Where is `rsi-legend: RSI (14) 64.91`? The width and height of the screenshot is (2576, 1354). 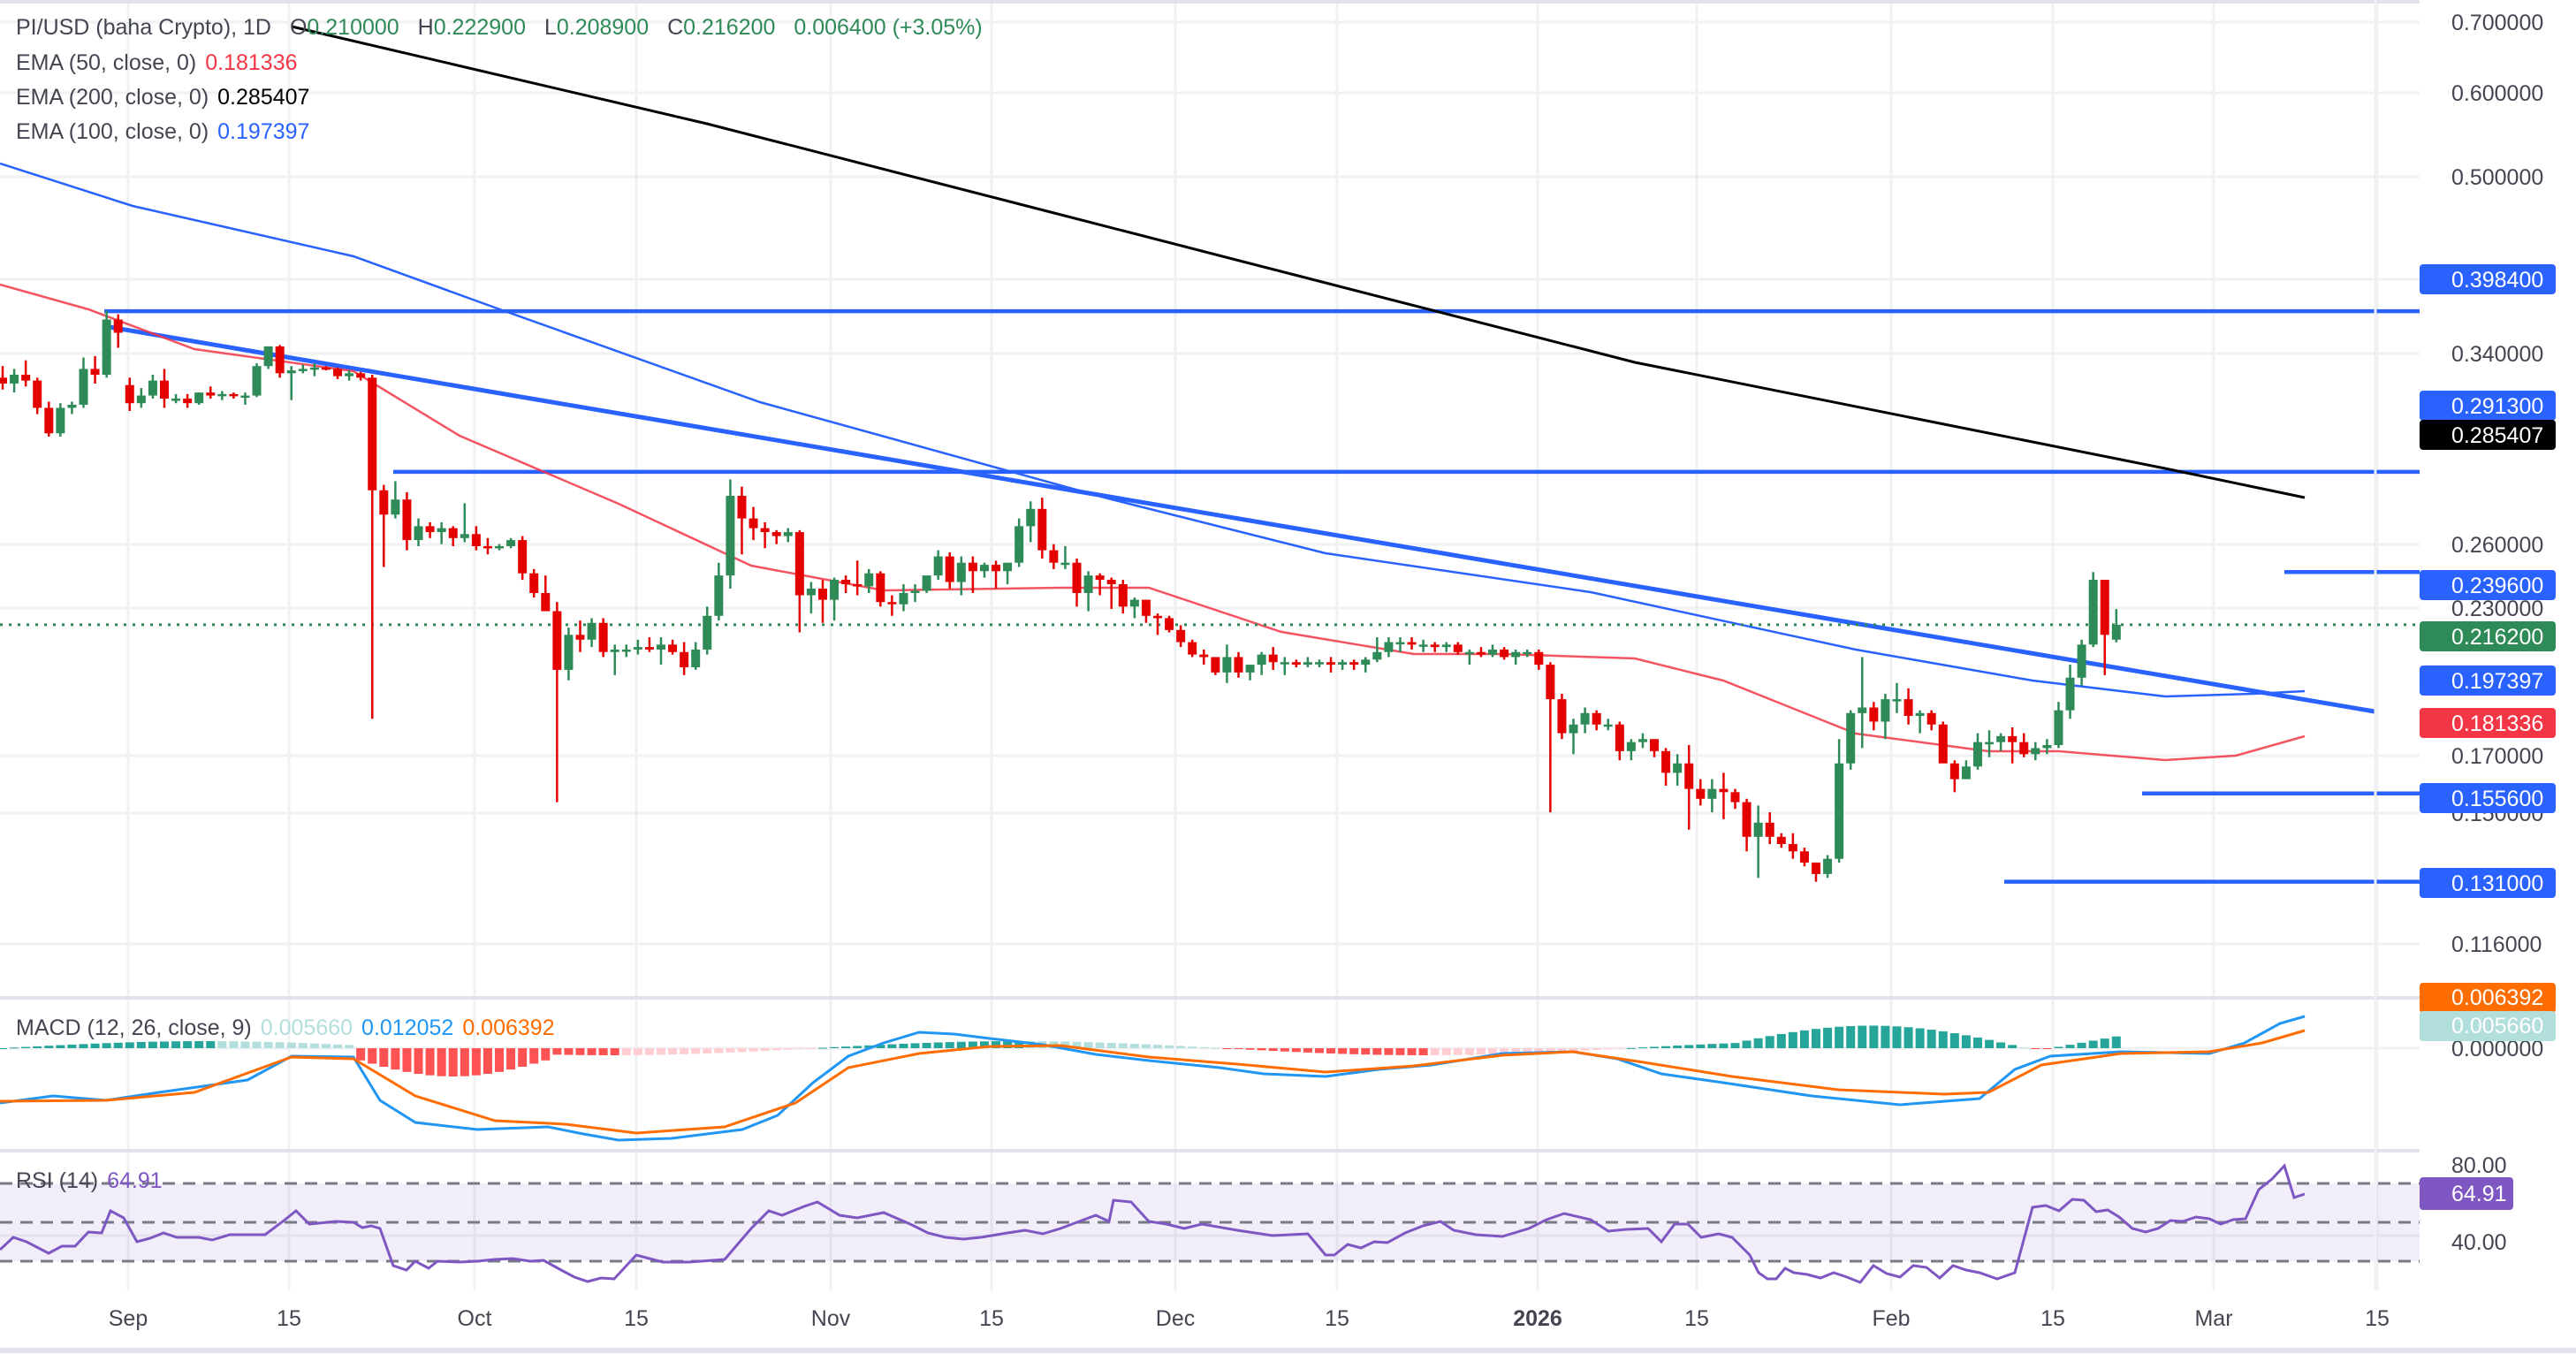
rsi-legend: RSI (14) 64.91 is located at coordinates (90, 1181).